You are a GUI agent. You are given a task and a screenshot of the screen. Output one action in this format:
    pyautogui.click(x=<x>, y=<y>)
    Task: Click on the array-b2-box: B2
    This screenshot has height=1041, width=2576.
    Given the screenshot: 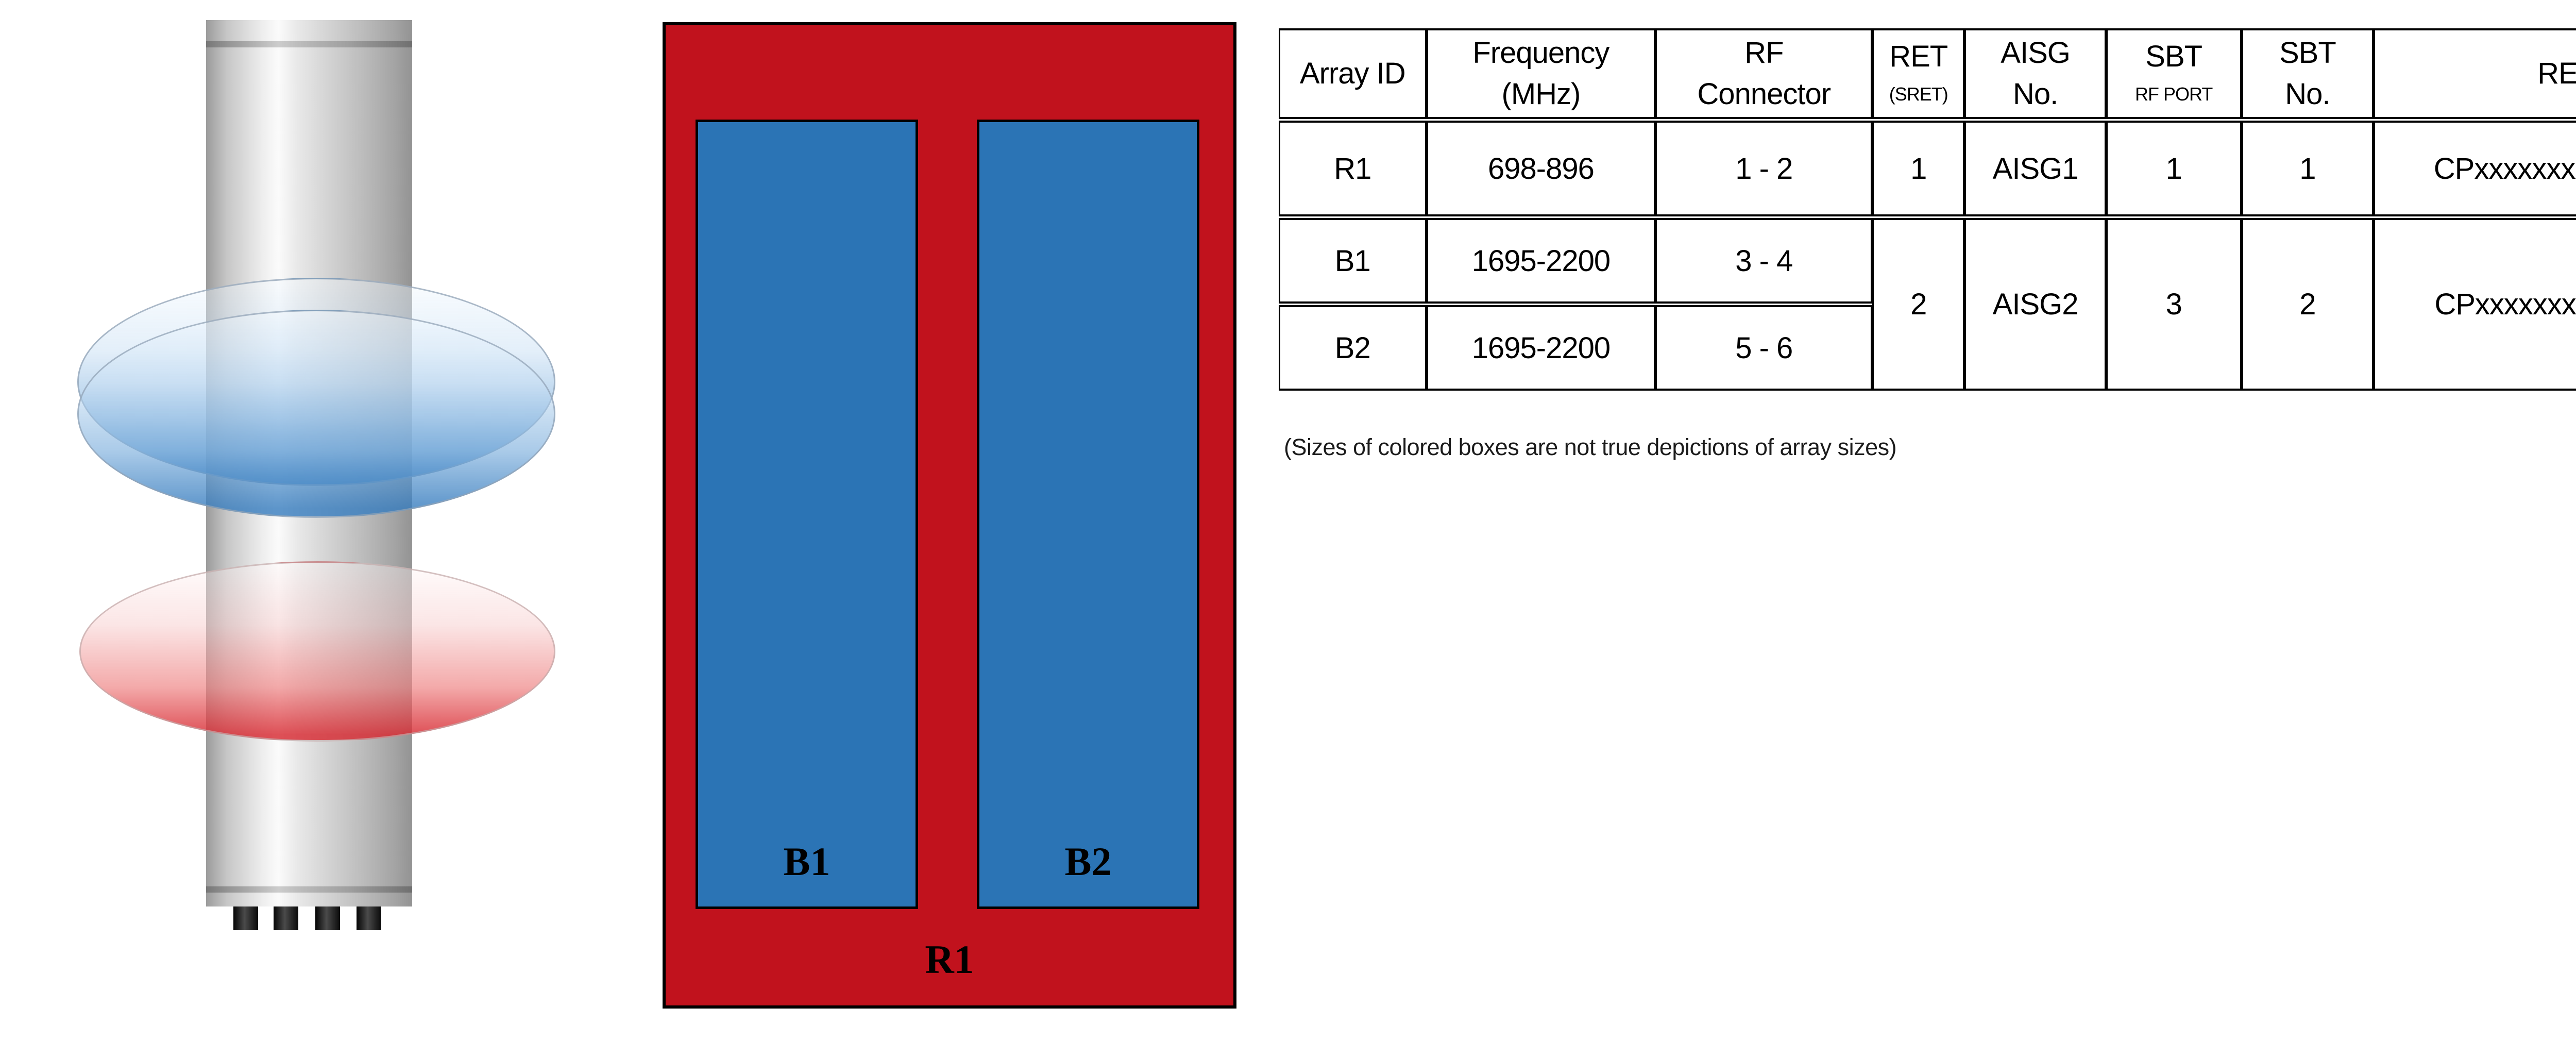 What is the action you would take?
    pyautogui.click(x=1088, y=514)
    